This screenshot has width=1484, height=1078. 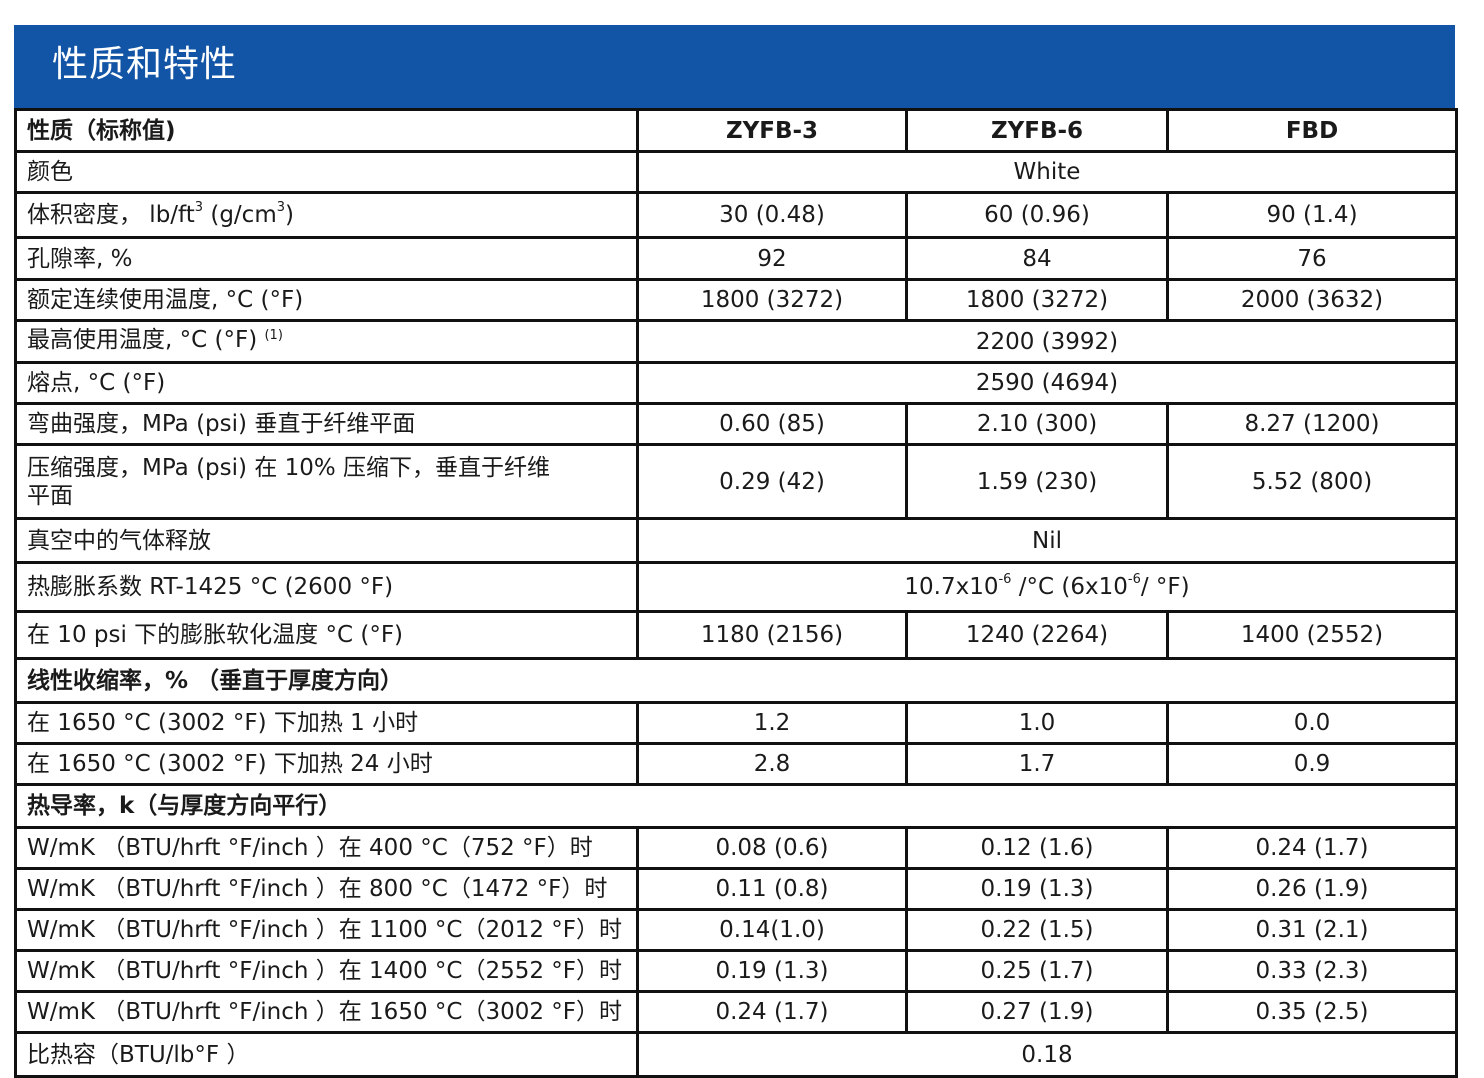 I want to click on row-label: 体积密度， lb/ft3 (g/cm3), so click(x=326, y=215).